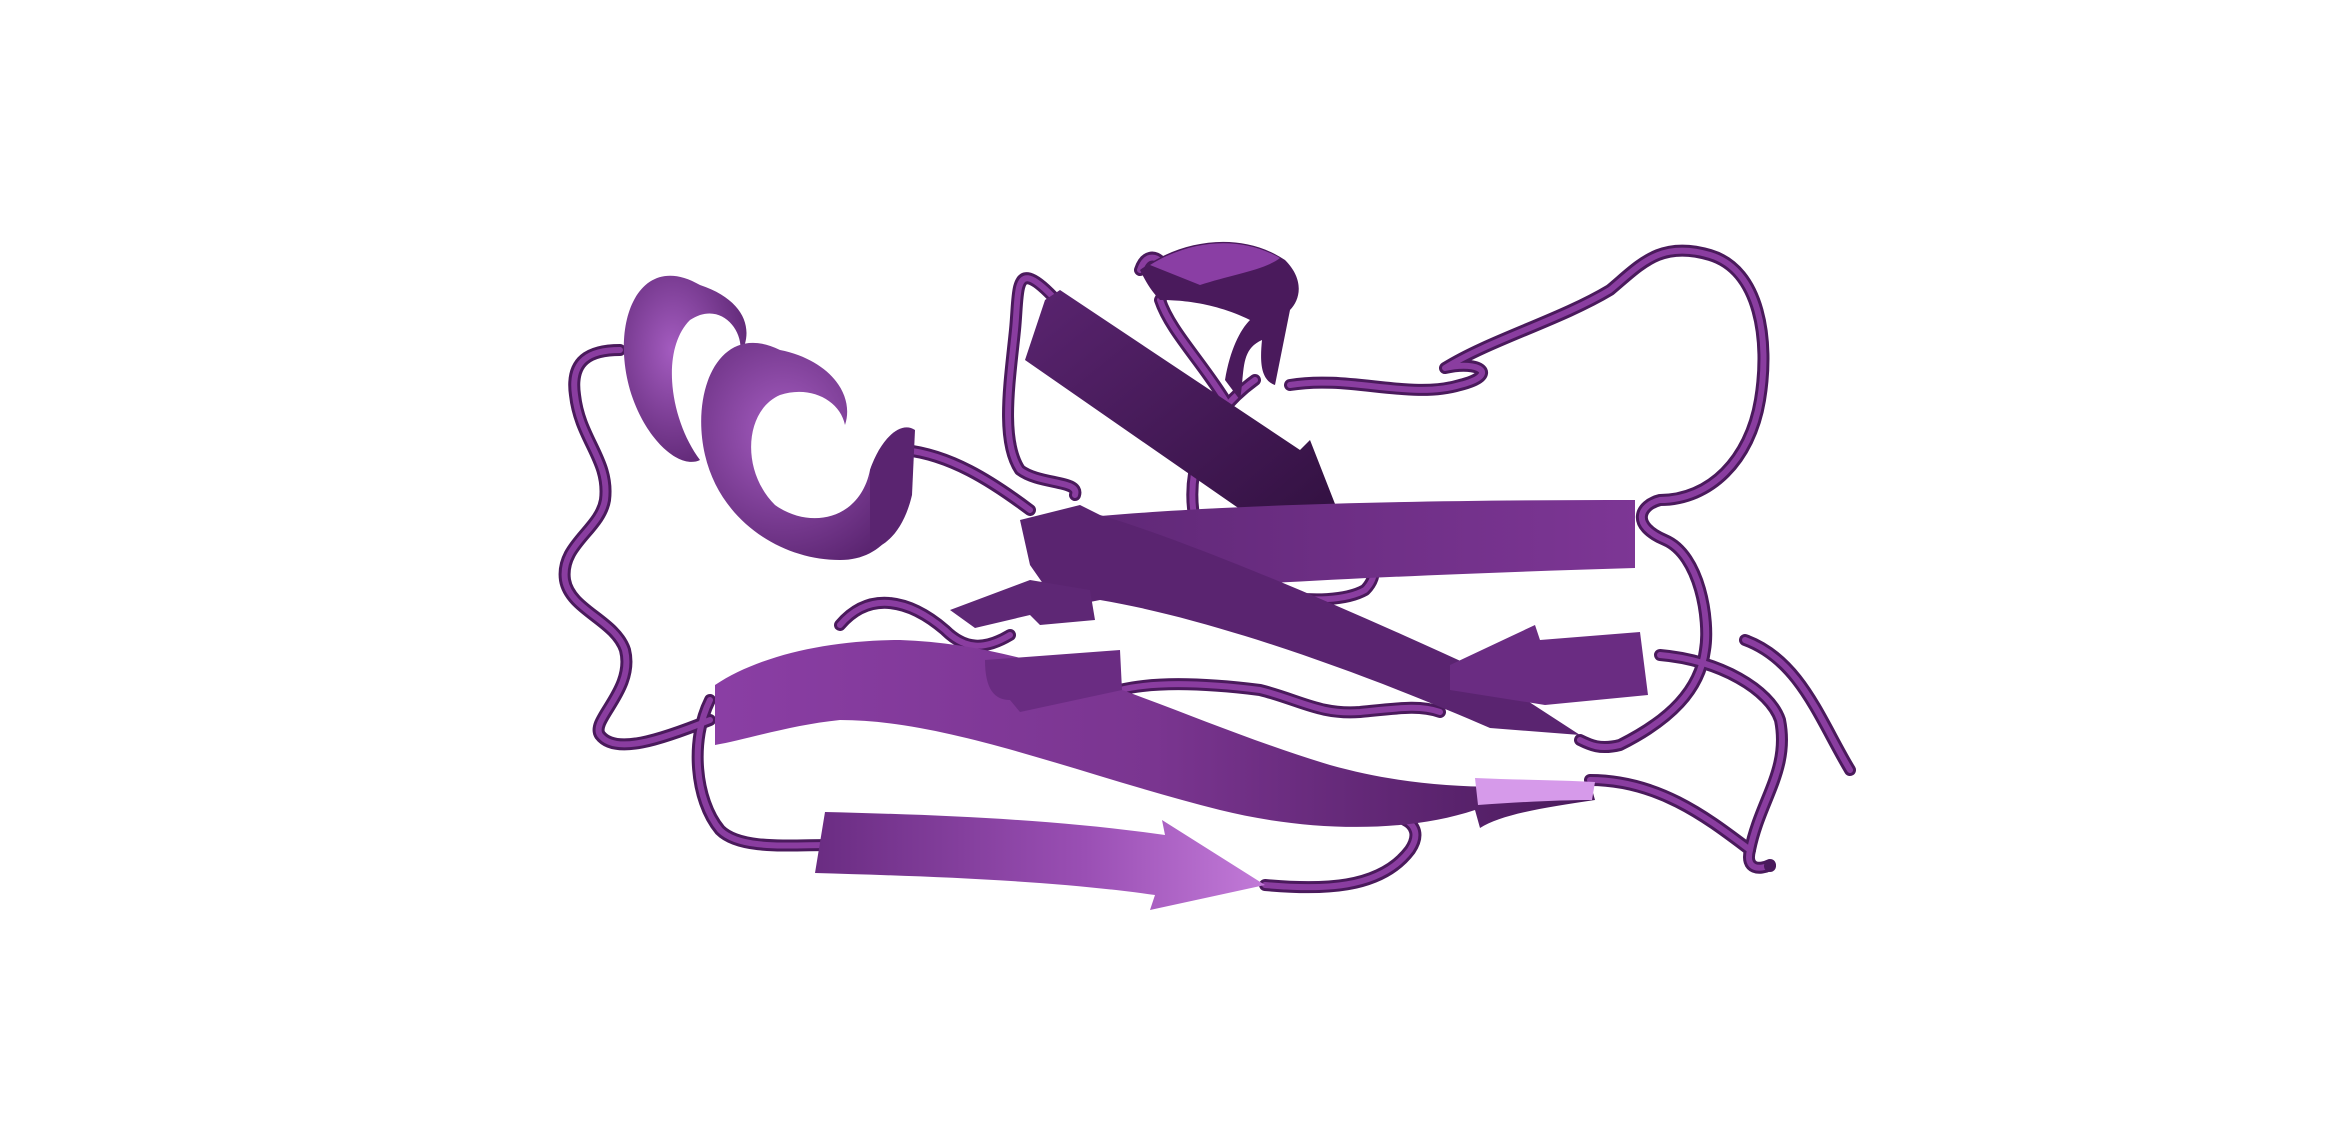  What do you see at coordinates (1219, 320) in the screenshot?
I see `helix-top-middle` at bounding box center [1219, 320].